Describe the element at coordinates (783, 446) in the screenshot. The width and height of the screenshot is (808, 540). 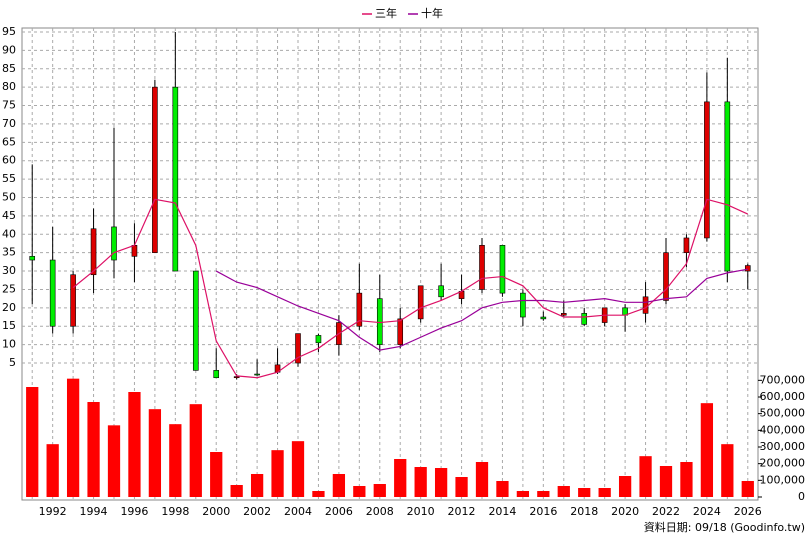
I see `y2-tick-label: 300,000` at that location.